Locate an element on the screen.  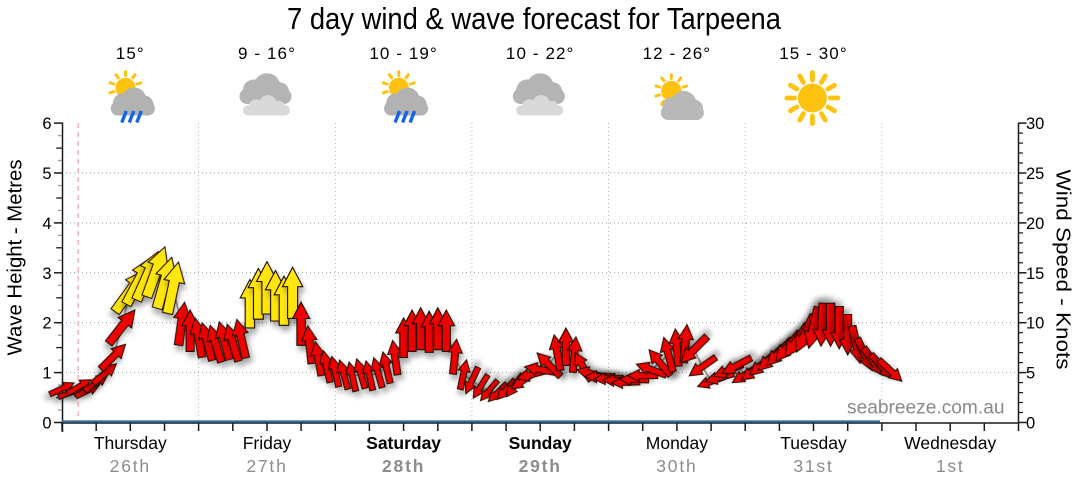
svg-text: 15° is located at coordinates (130, 53).